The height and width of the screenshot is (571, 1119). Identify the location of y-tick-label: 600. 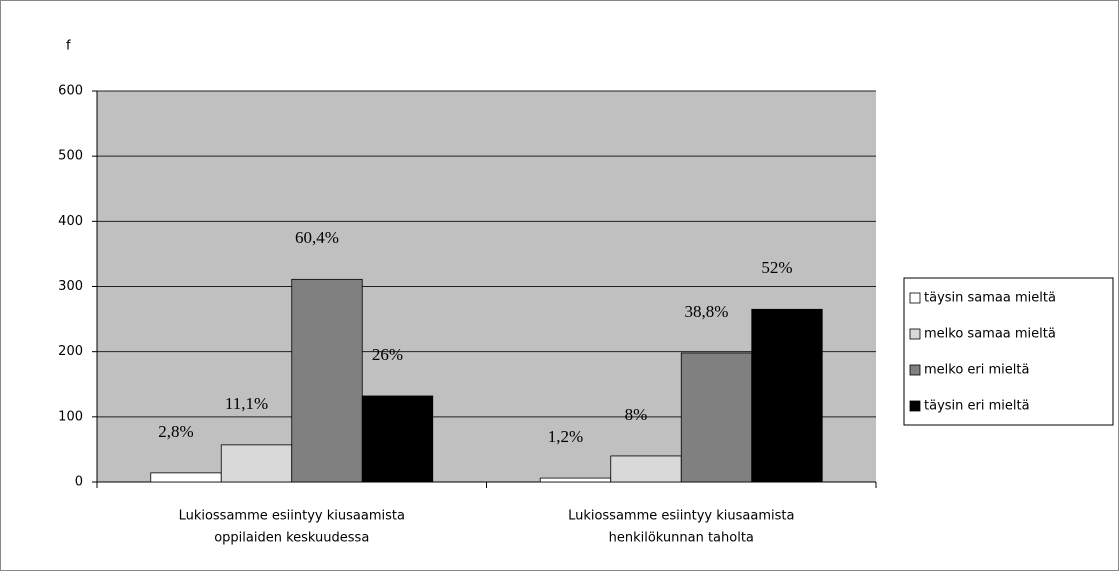
(70, 91).